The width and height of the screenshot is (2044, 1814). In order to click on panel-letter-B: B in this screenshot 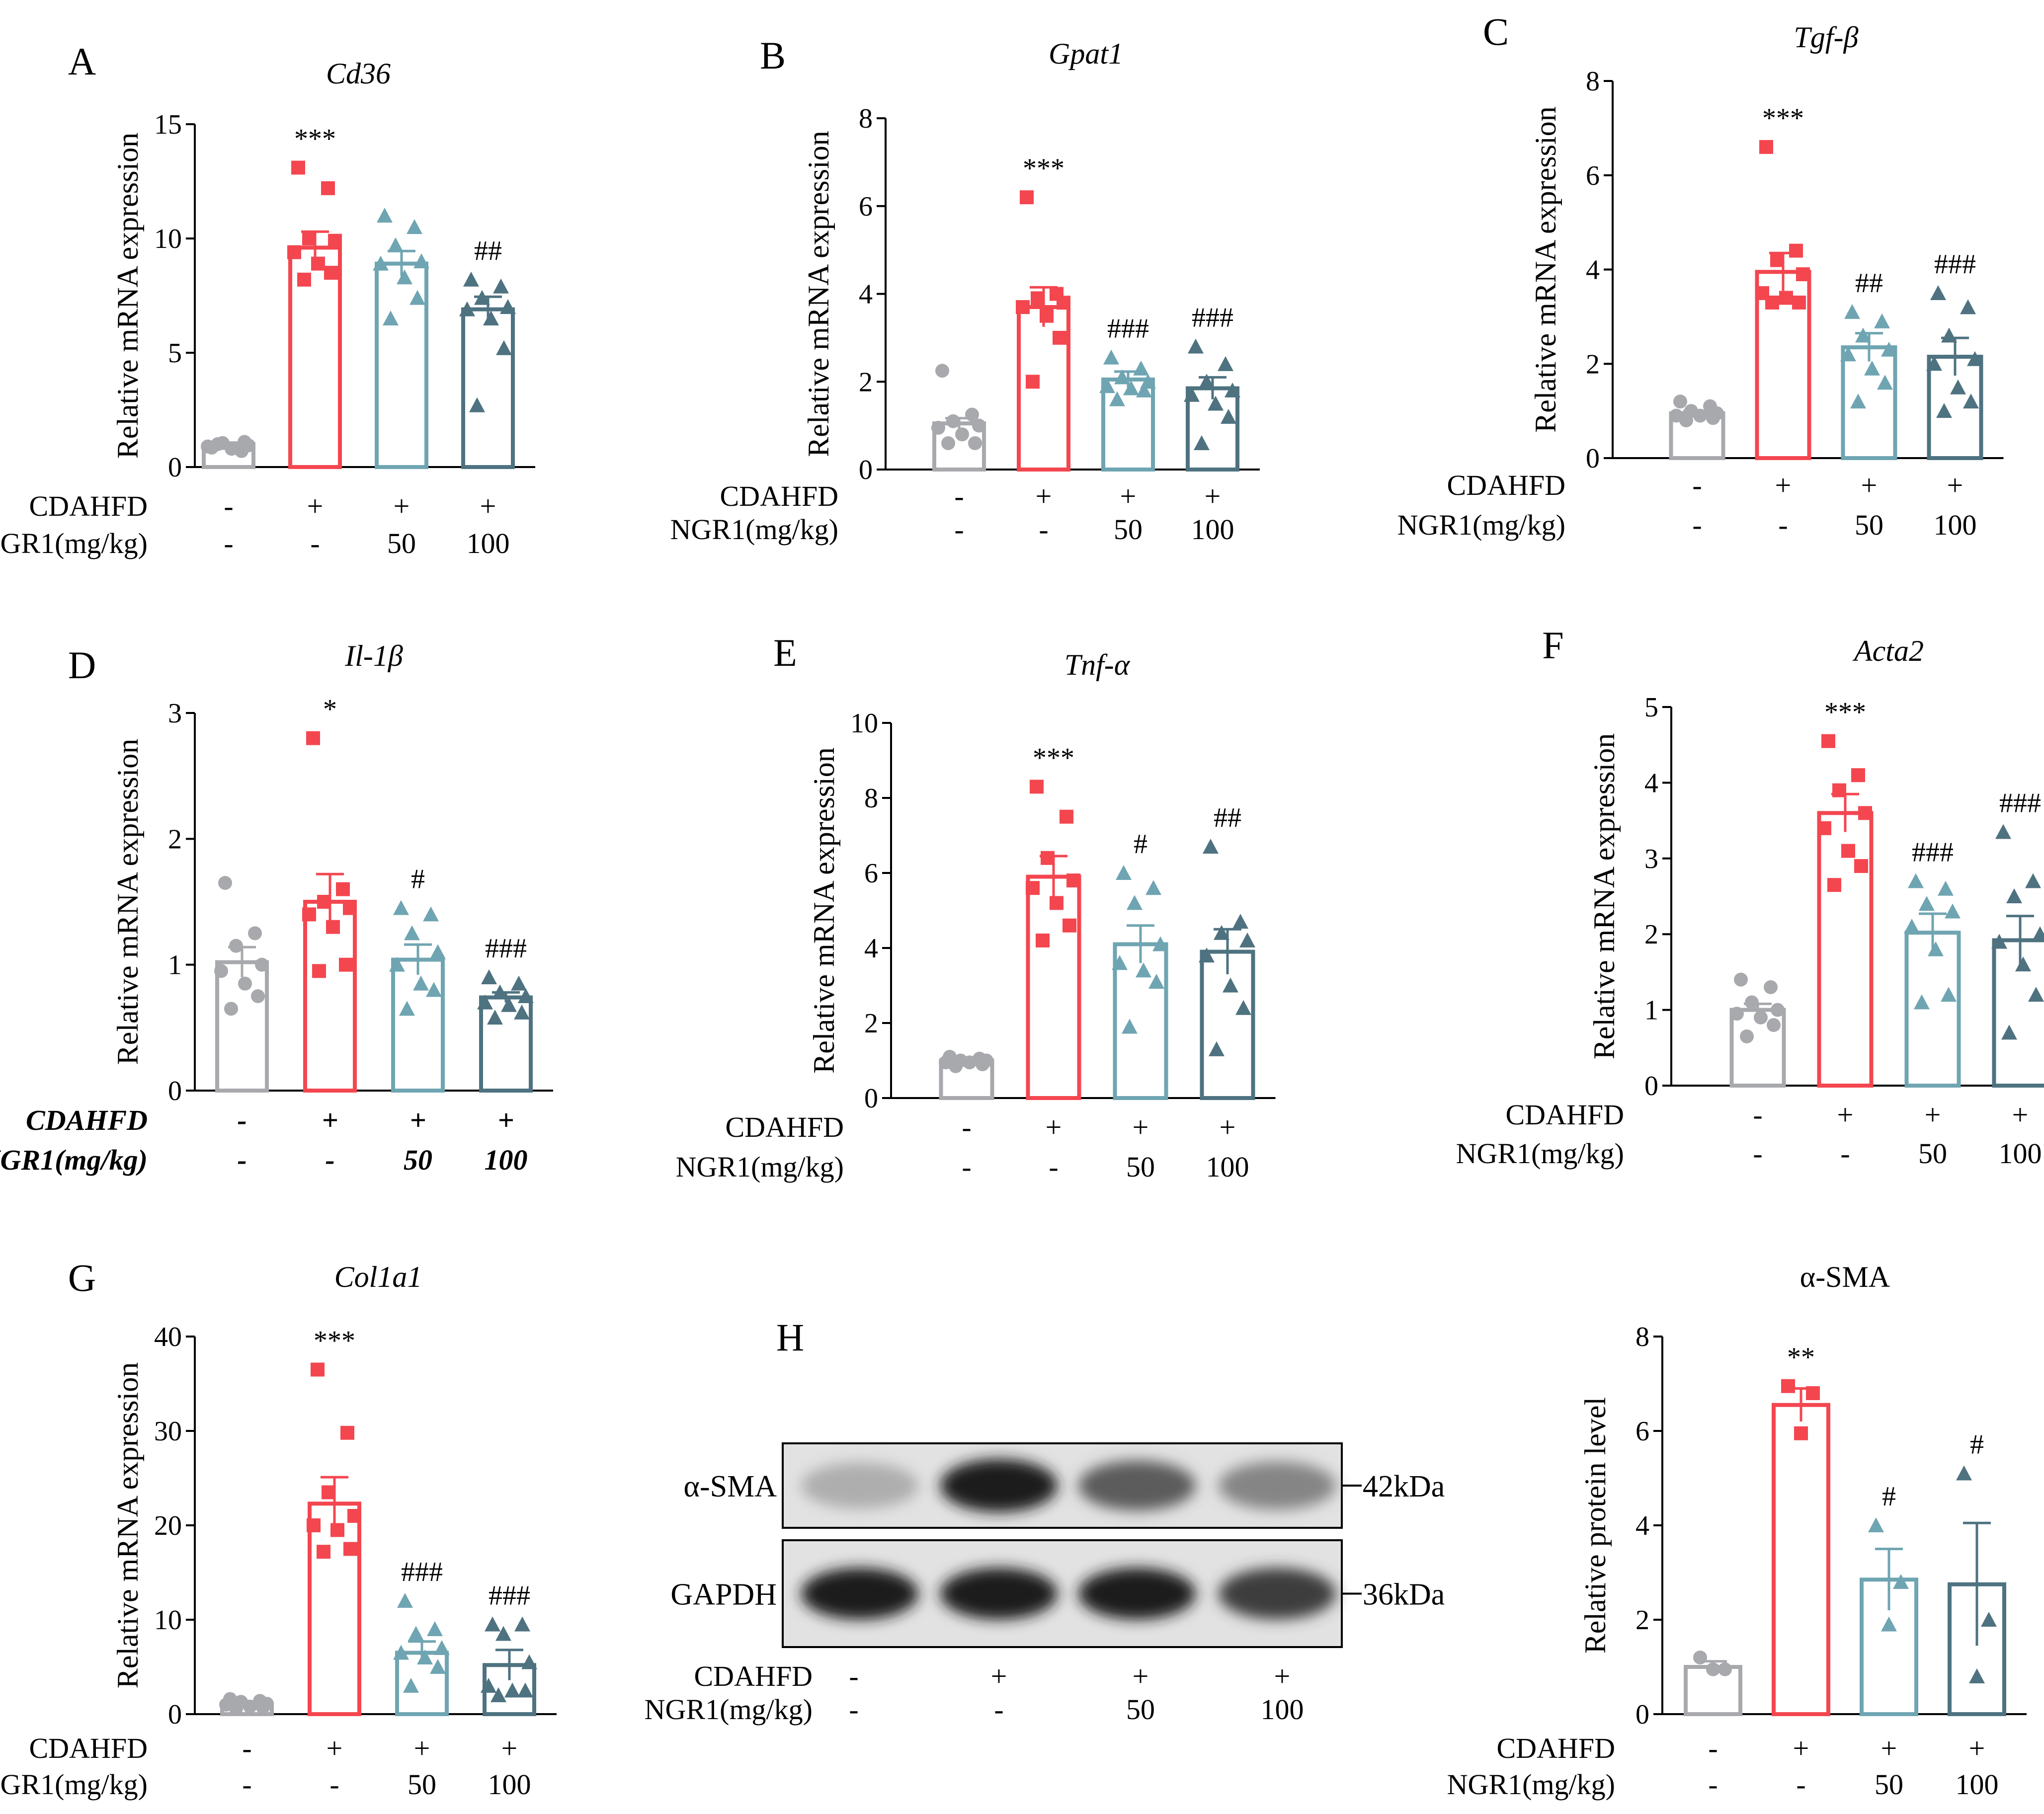, I will do `click(773, 56)`.